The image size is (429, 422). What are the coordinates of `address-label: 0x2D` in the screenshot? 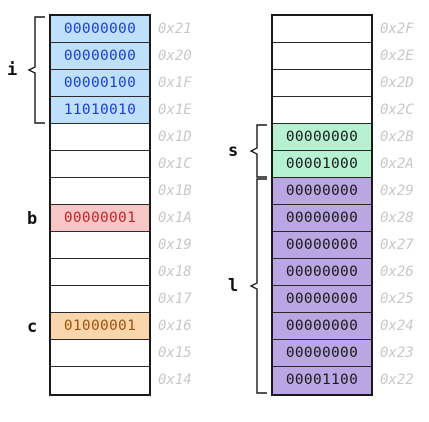 It's located at (397, 83).